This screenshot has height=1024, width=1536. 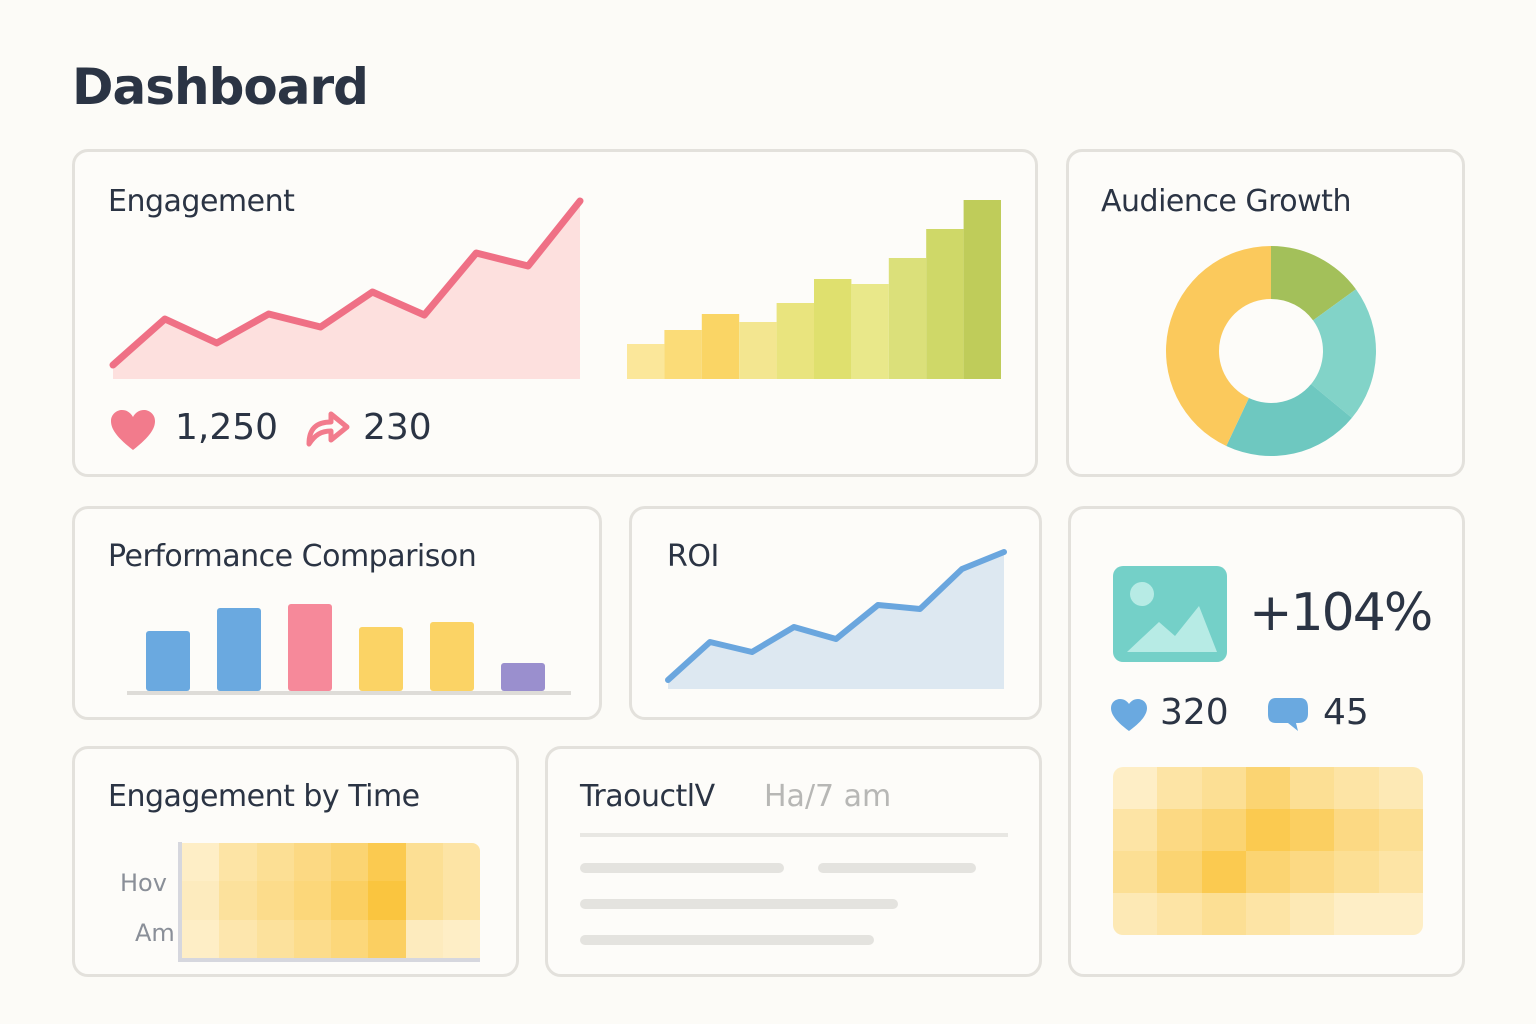 What do you see at coordinates (794, 835) in the screenshot?
I see `divider` at bounding box center [794, 835].